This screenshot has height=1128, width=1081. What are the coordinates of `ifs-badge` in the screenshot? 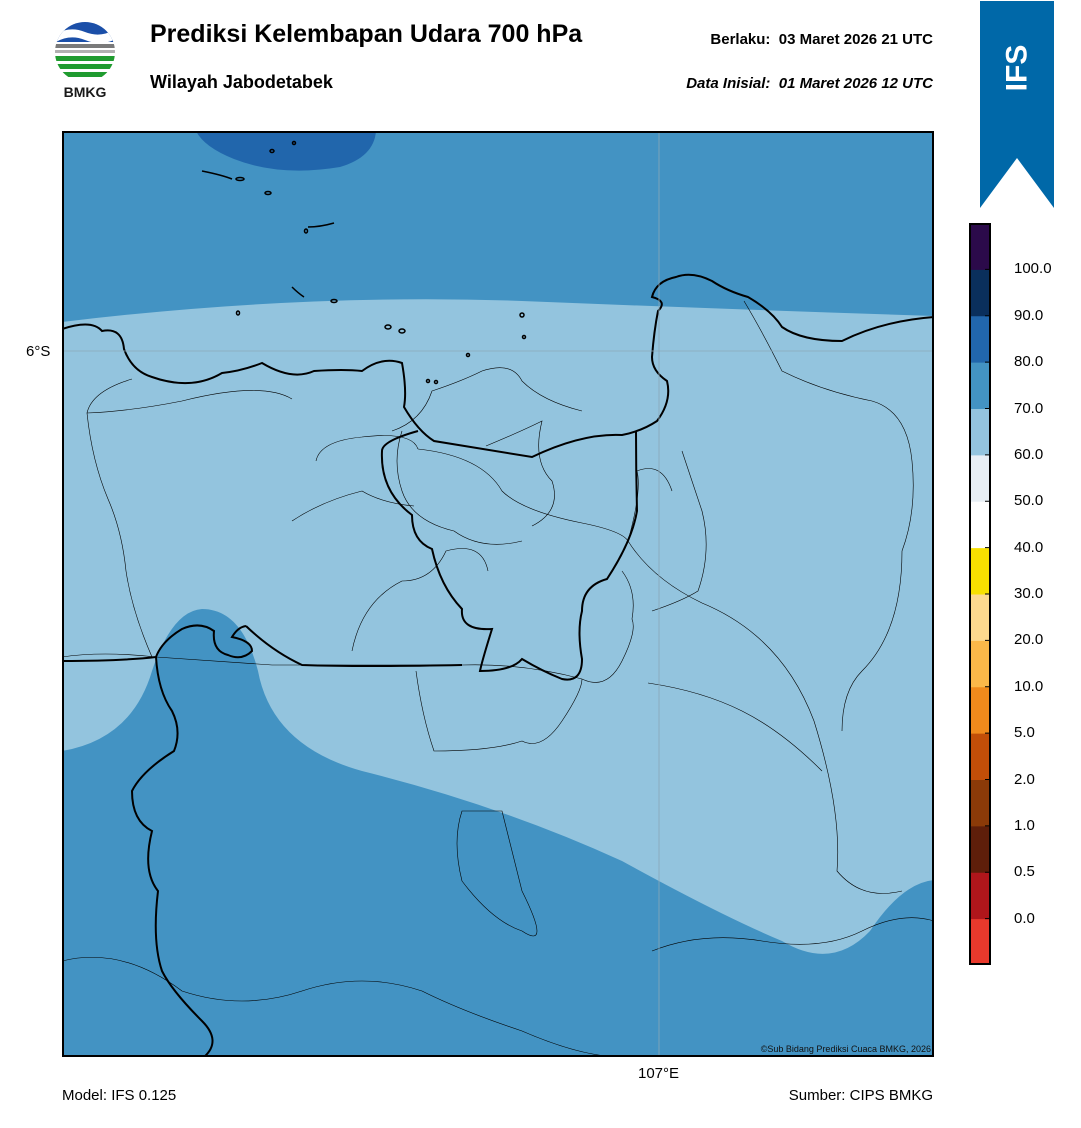 It's located at (1017, 104).